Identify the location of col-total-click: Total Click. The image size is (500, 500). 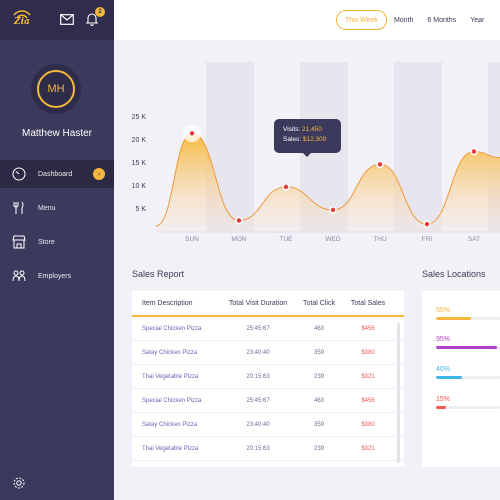
(319, 303).